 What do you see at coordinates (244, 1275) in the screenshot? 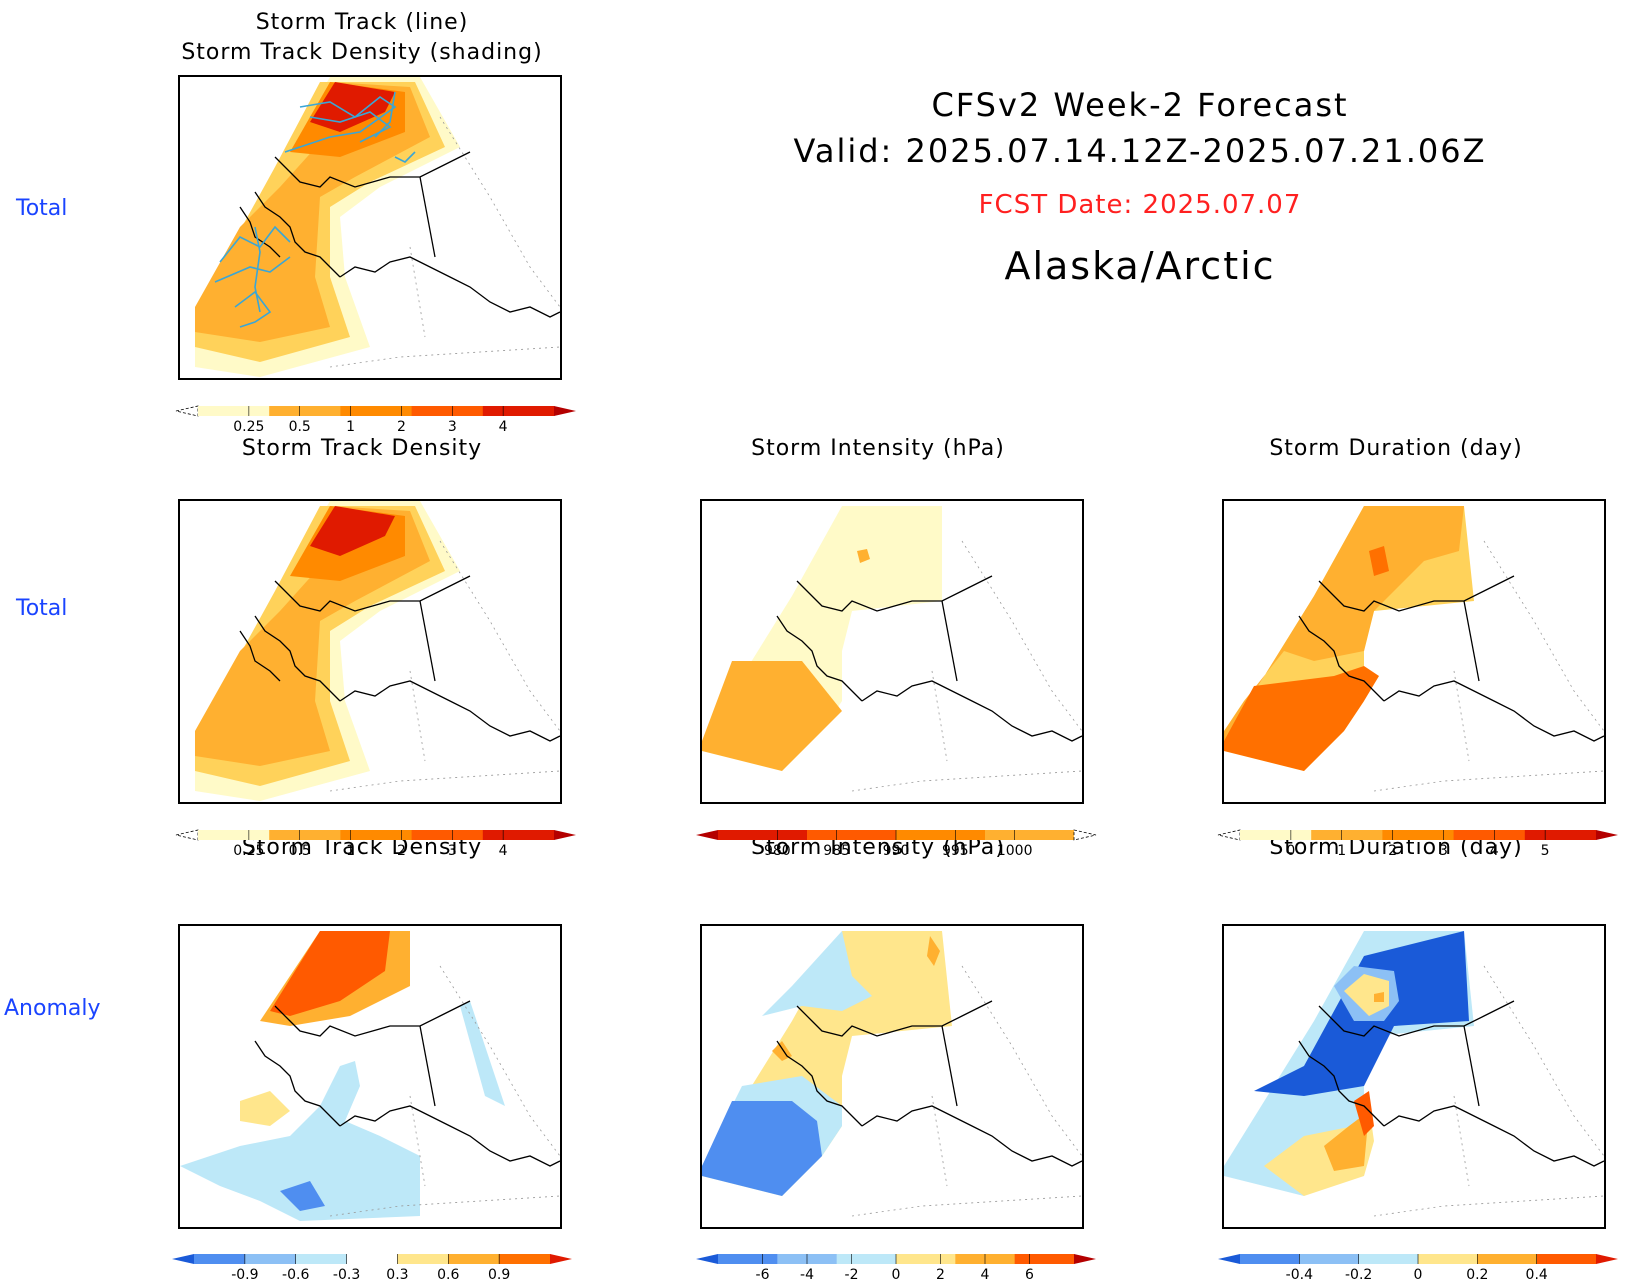
I see `colorbar-tick-label: -0.9` at bounding box center [244, 1275].